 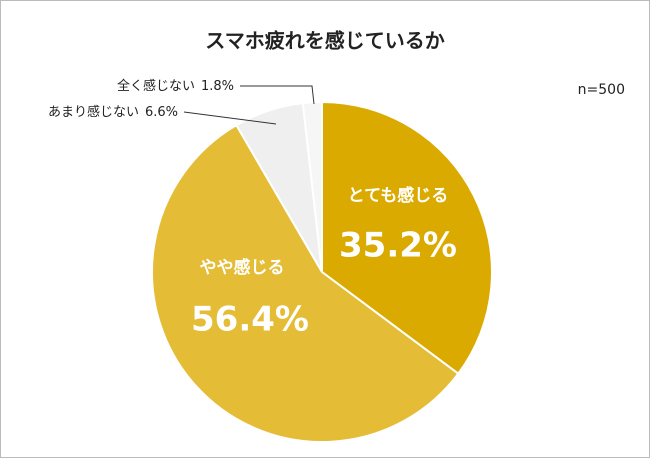 What do you see at coordinates (398, 246) in the screenshot?
I see `value-label: 35.2%` at bounding box center [398, 246].